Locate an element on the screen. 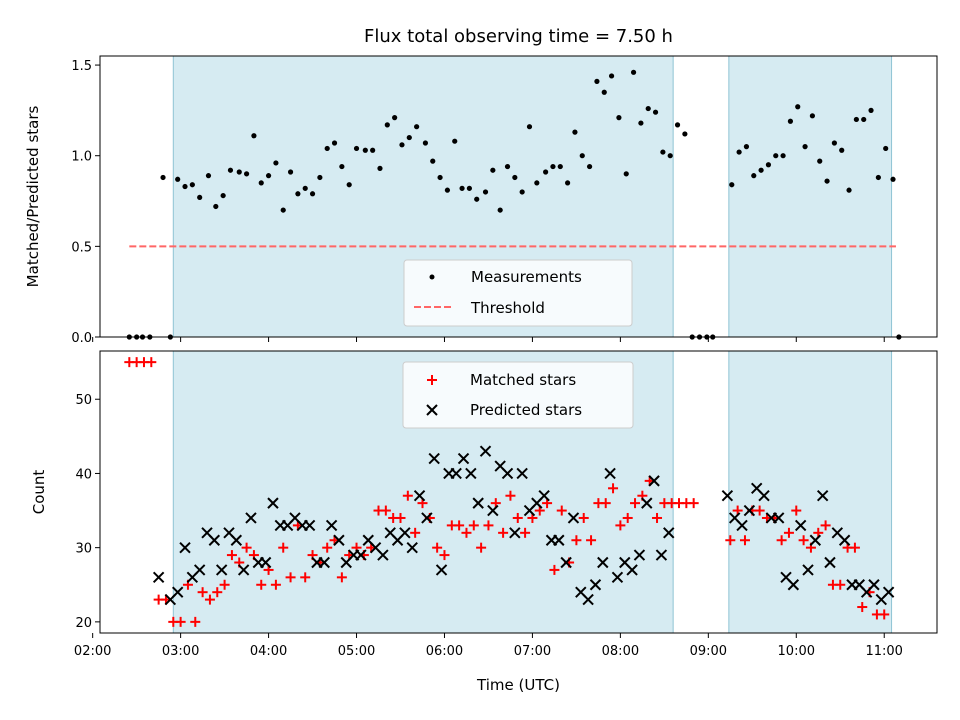 This screenshot has width=960, height=720. y-tick-label: 50 is located at coordinates (83, 400).